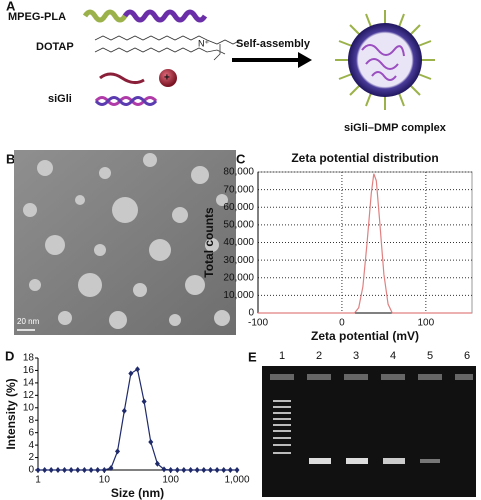 Image resolution: width=481 pixels, height=500 pixels. I want to click on x-tick-label: 1, so click(38, 480).